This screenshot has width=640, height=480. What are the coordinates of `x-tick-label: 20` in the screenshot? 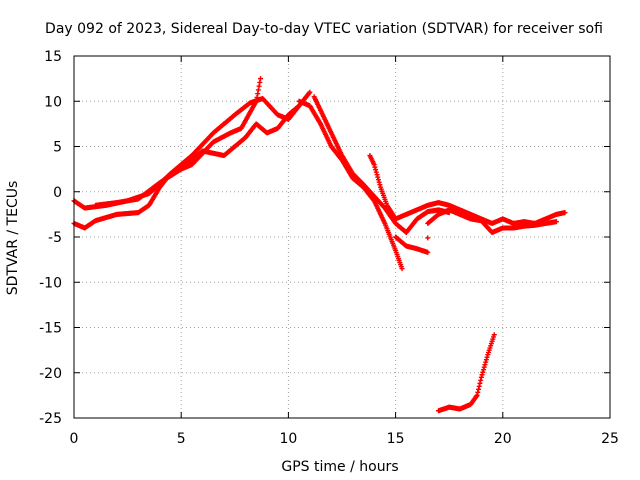 It's located at (503, 439).